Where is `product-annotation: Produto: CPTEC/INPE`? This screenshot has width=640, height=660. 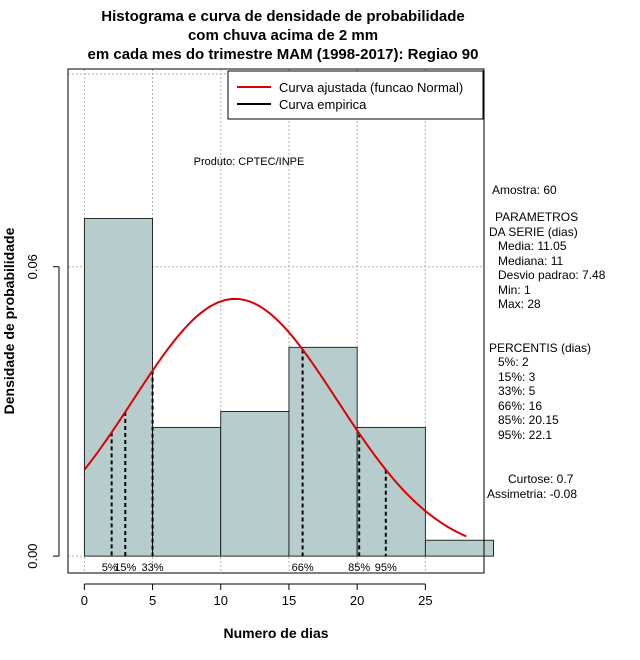 product-annotation: Produto: CPTEC/INPE is located at coordinates (249, 162).